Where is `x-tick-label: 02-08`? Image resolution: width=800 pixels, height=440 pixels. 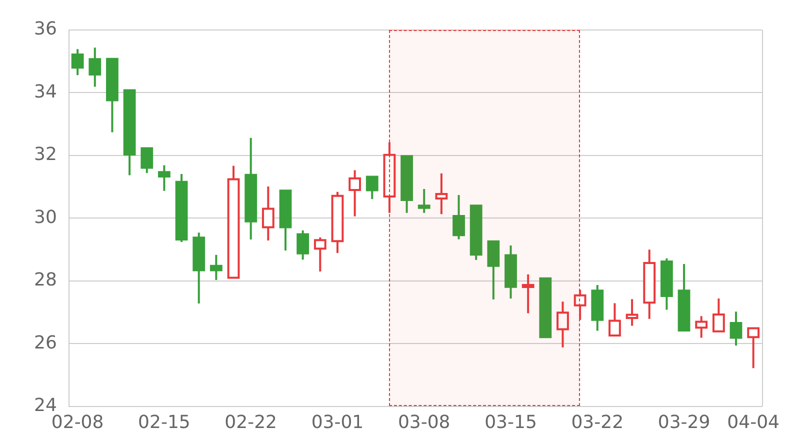 x-tick-label: 02-08 is located at coordinates (77, 422).